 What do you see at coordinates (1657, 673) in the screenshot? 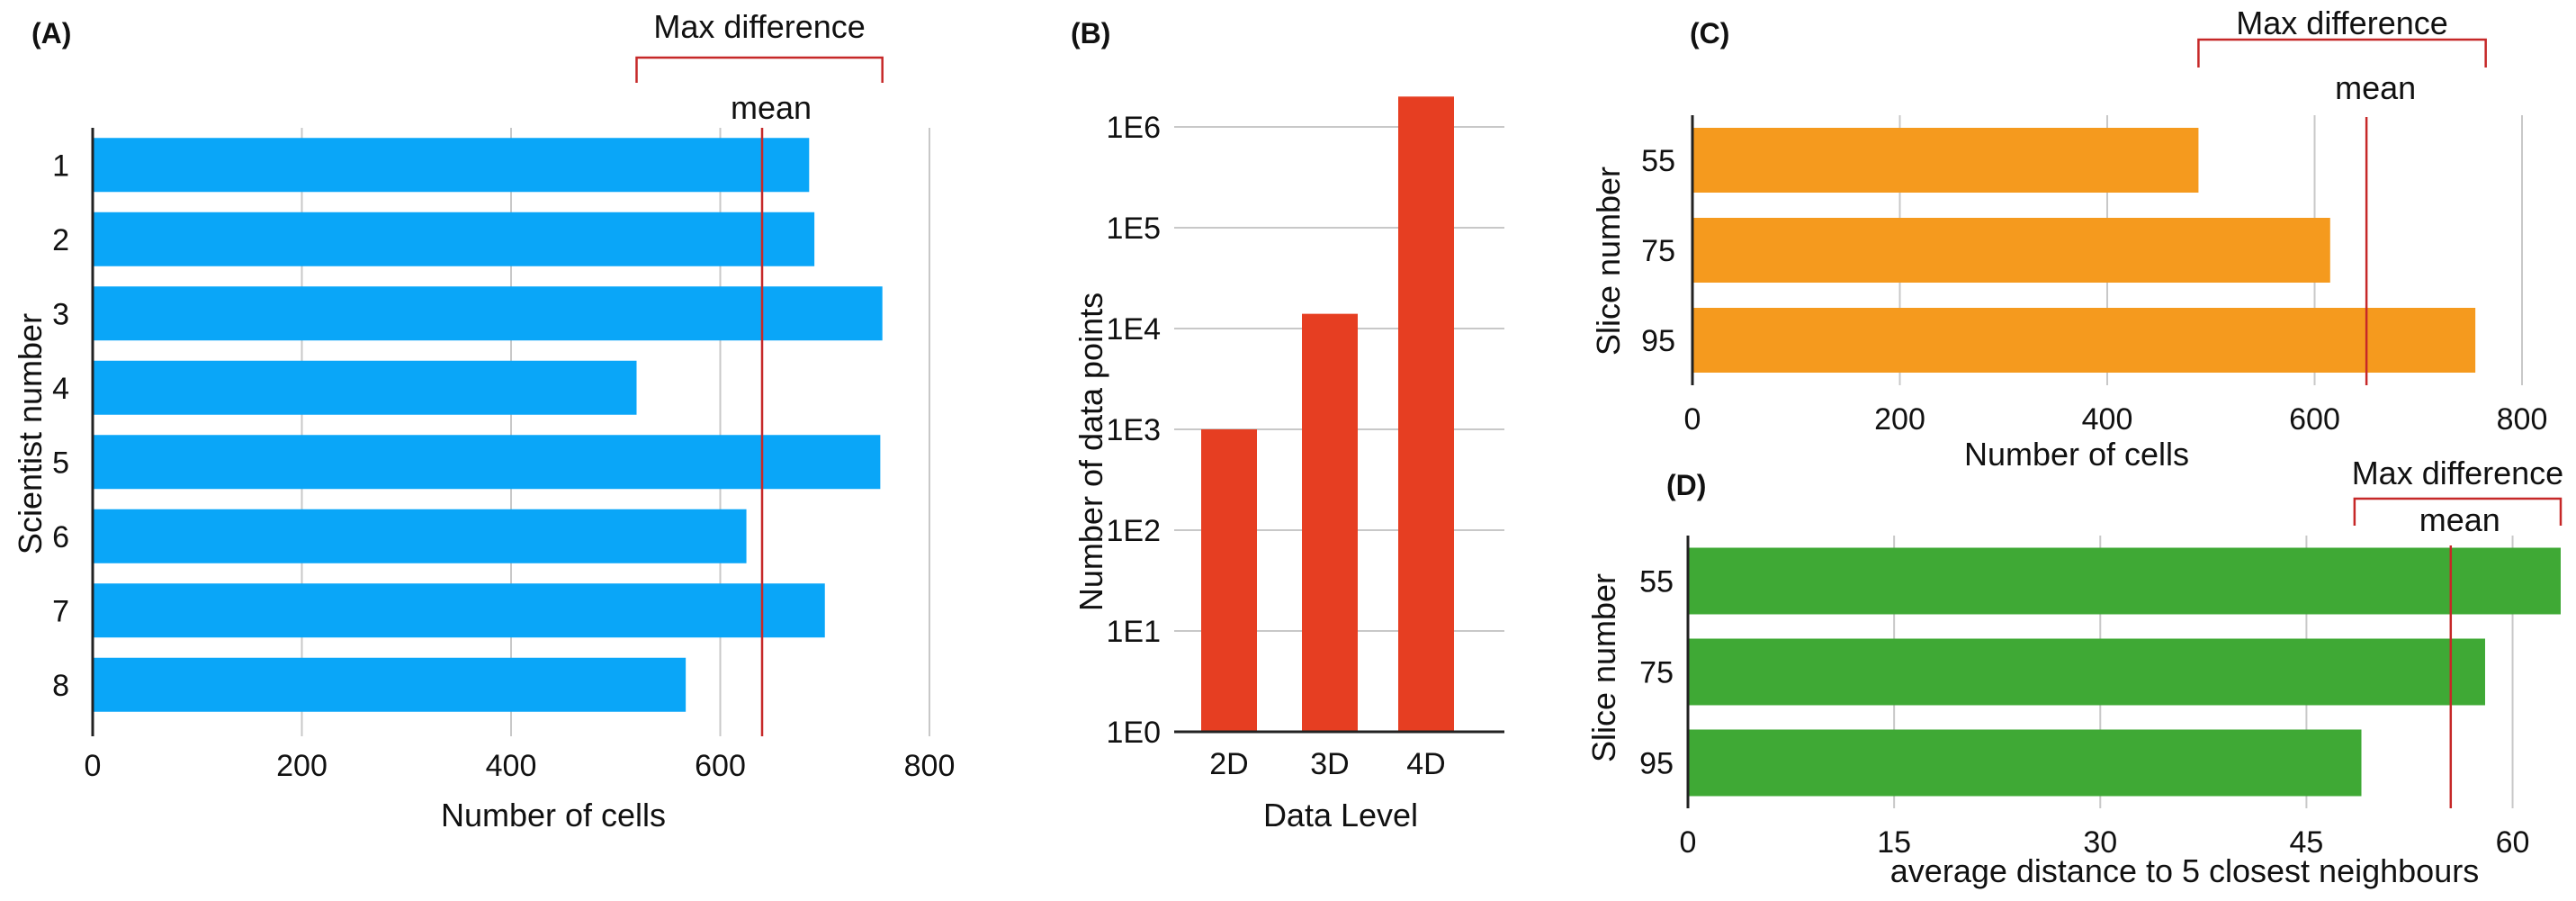
I see `panel-d-y-tick-label: 75` at bounding box center [1657, 673].